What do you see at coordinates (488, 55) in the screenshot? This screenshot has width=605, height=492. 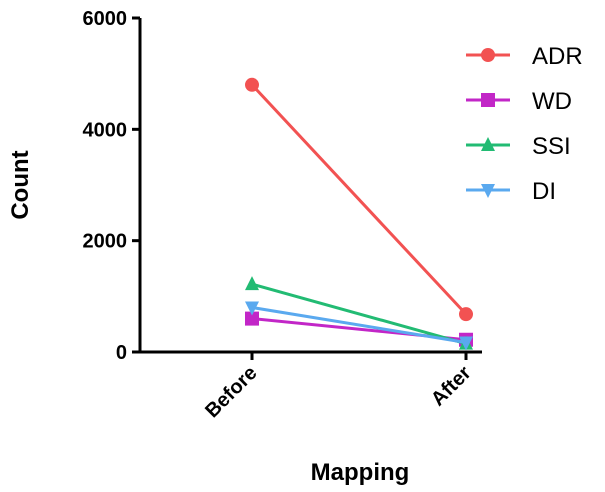 I see `legend-marker-adr` at bounding box center [488, 55].